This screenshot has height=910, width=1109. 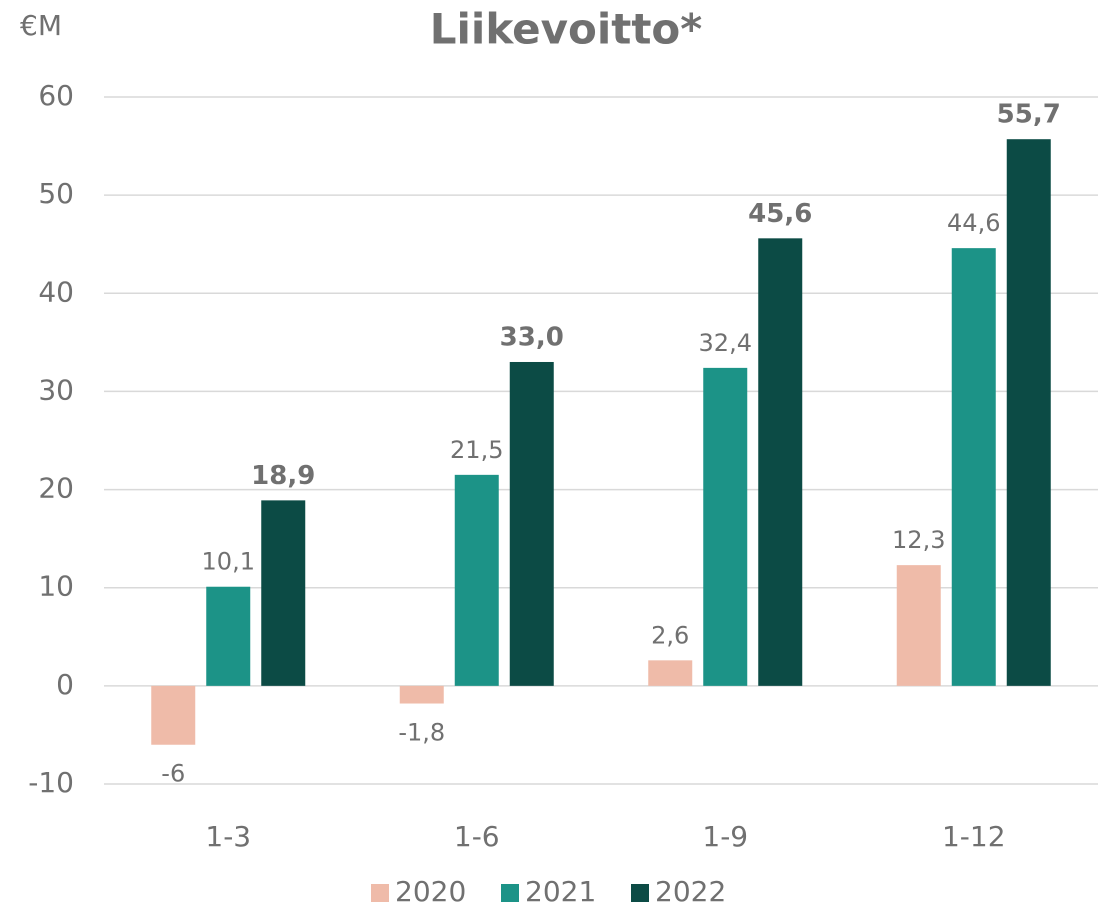 I want to click on y-tick-label: -10, so click(x=51, y=782).